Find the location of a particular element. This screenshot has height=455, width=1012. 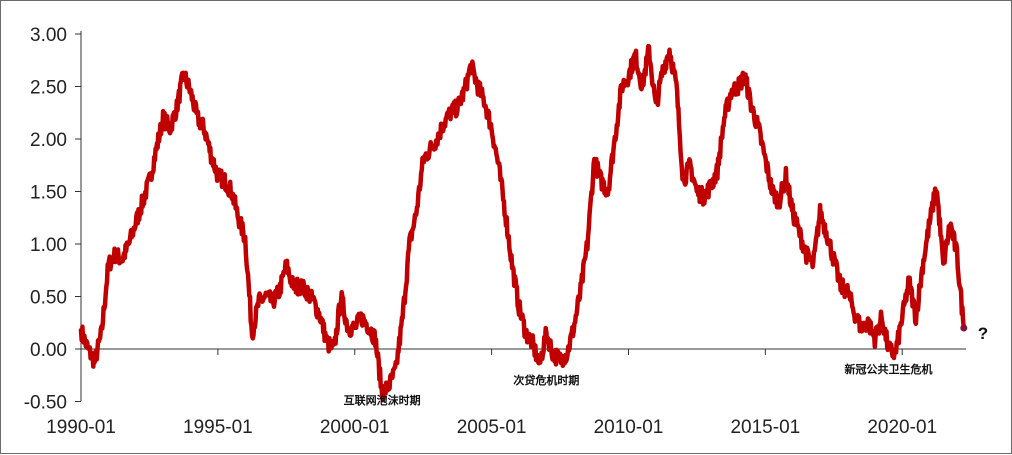

y-tick-label: 1.50 is located at coordinates (48, 193).